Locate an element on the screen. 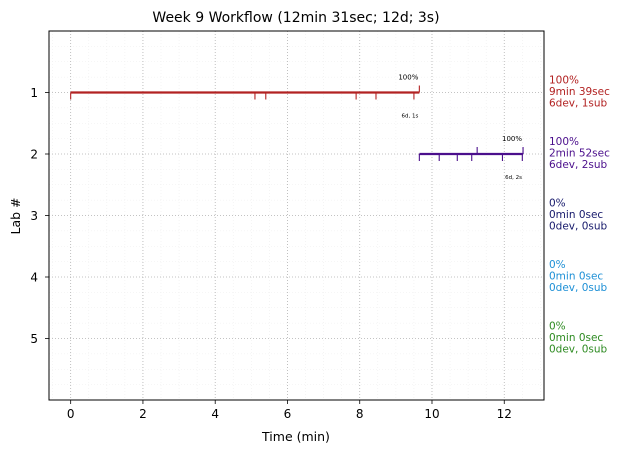 Image resolution: width=623 pixels, height=453 pixels. x-tick-label: 10 is located at coordinates (431, 414).